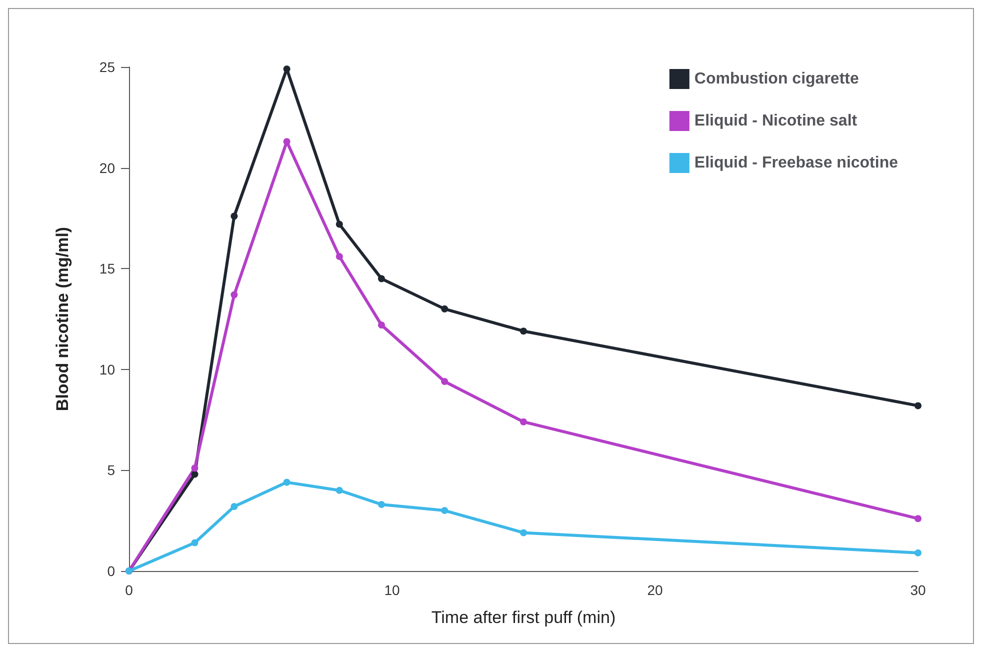 The image size is (984, 654). What do you see at coordinates (796, 163) in the screenshot?
I see `legend-label: Eliquid - Freebase nicotine` at bounding box center [796, 163].